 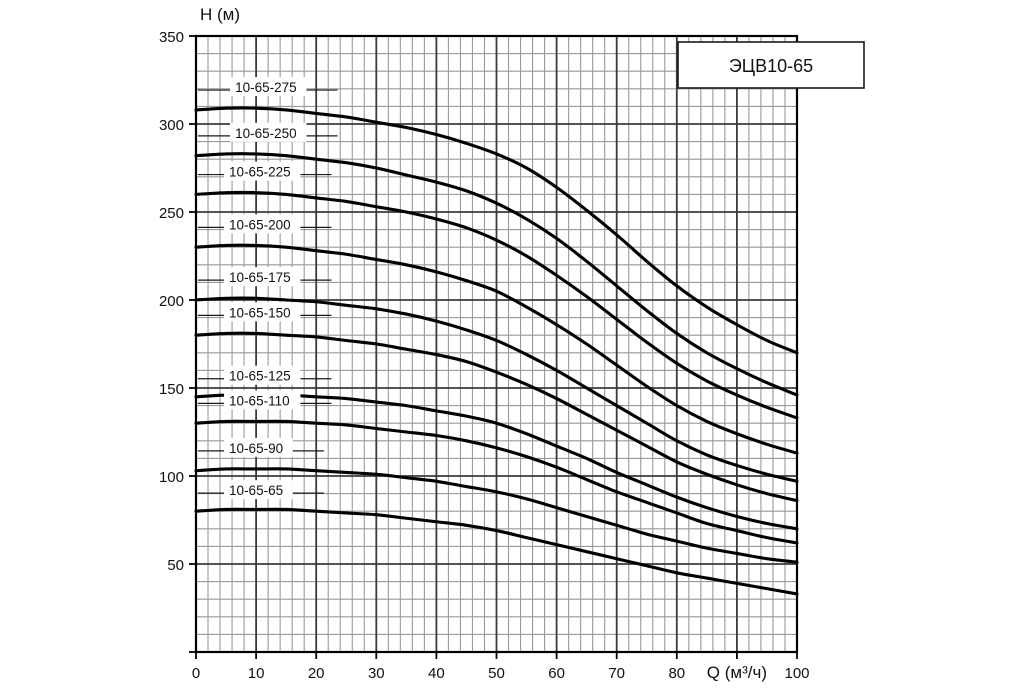 What do you see at coordinates (171, 213) in the screenshot?
I see `y-axis-tick-label: 250` at bounding box center [171, 213].